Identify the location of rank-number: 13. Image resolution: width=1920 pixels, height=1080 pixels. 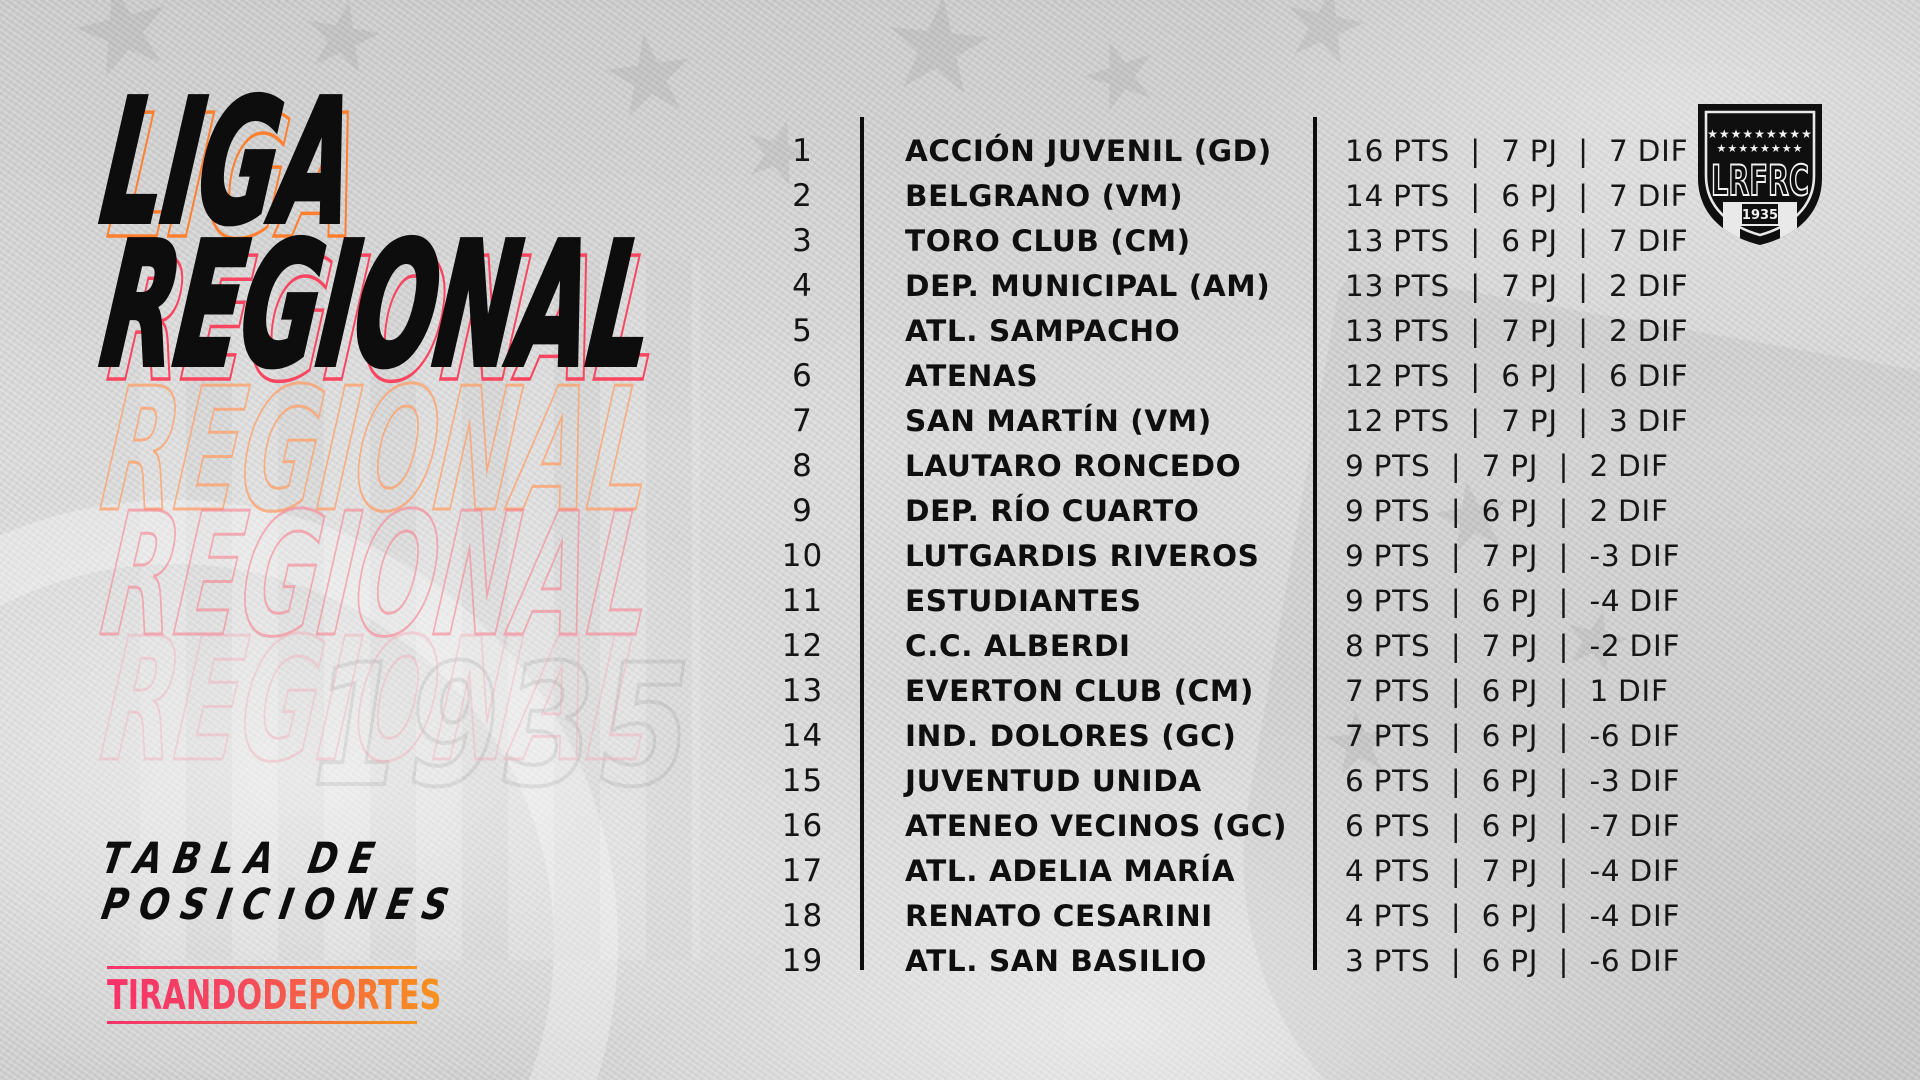
(802, 690).